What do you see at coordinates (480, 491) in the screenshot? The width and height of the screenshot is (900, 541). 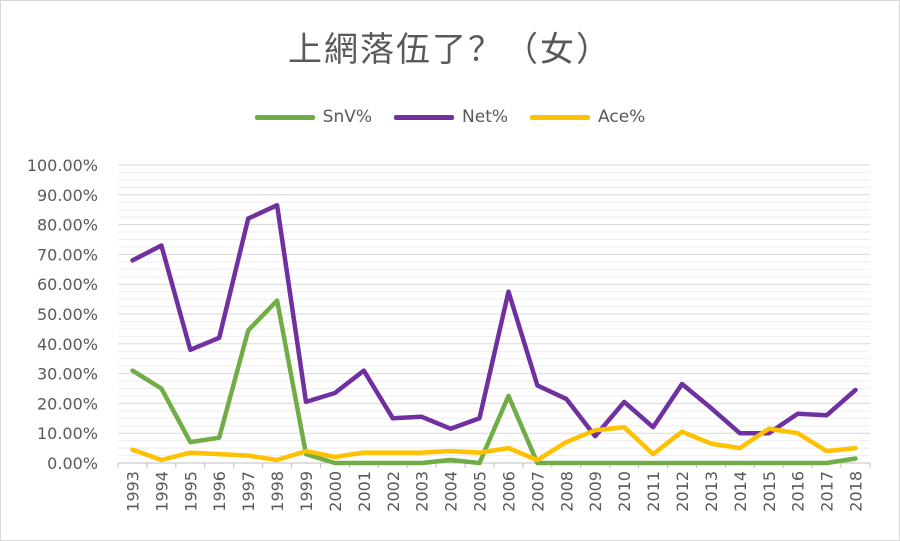 I see `x-tick-label: 2005` at bounding box center [480, 491].